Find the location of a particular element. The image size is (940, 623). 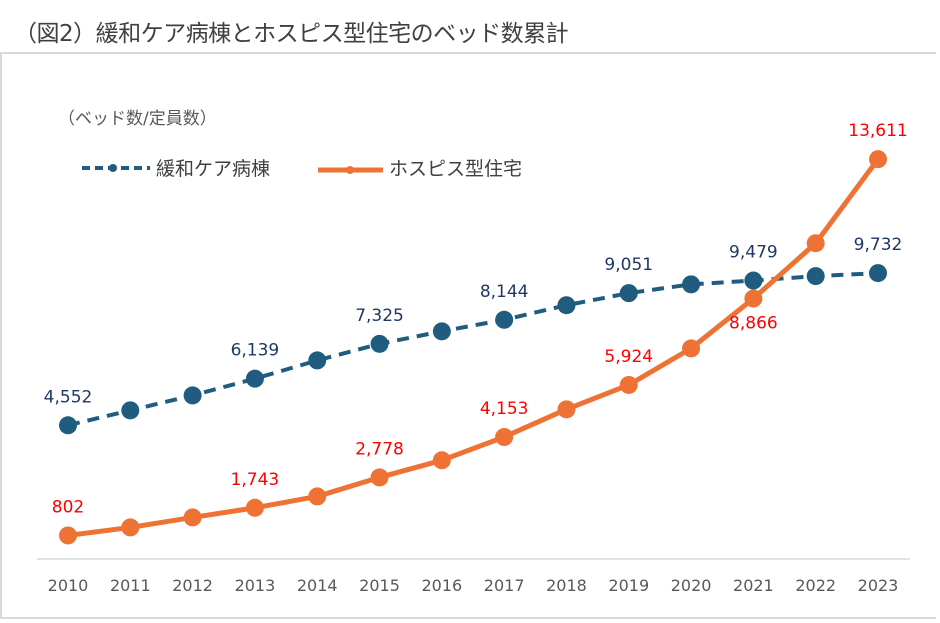

x-tick-label: 2023 is located at coordinates (878, 585).